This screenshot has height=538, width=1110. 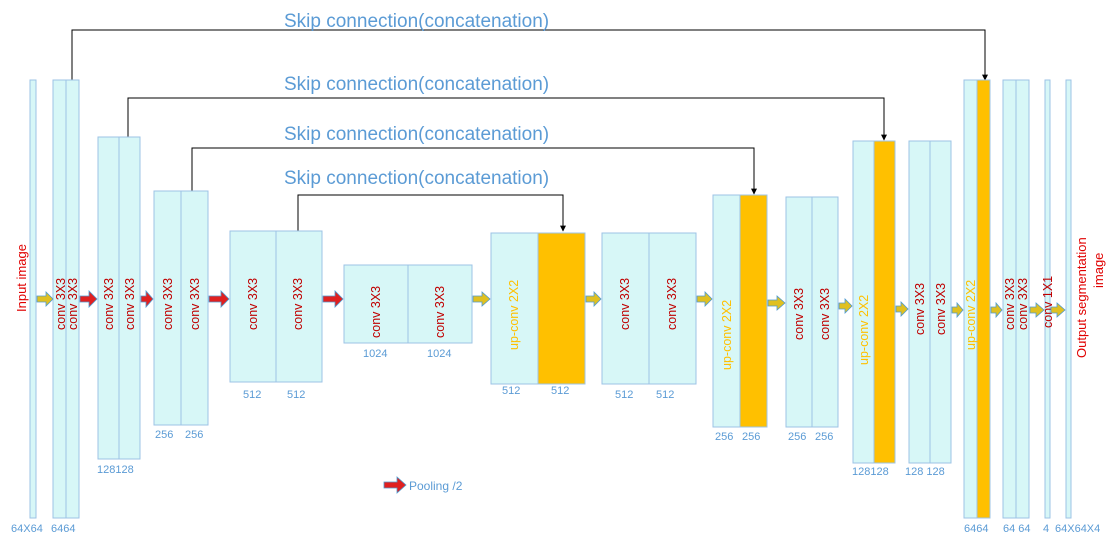 What do you see at coordinates (625, 304) in the screenshot?
I see `dec1-conv-label-a: conv 3X3` at bounding box center [625, 304].